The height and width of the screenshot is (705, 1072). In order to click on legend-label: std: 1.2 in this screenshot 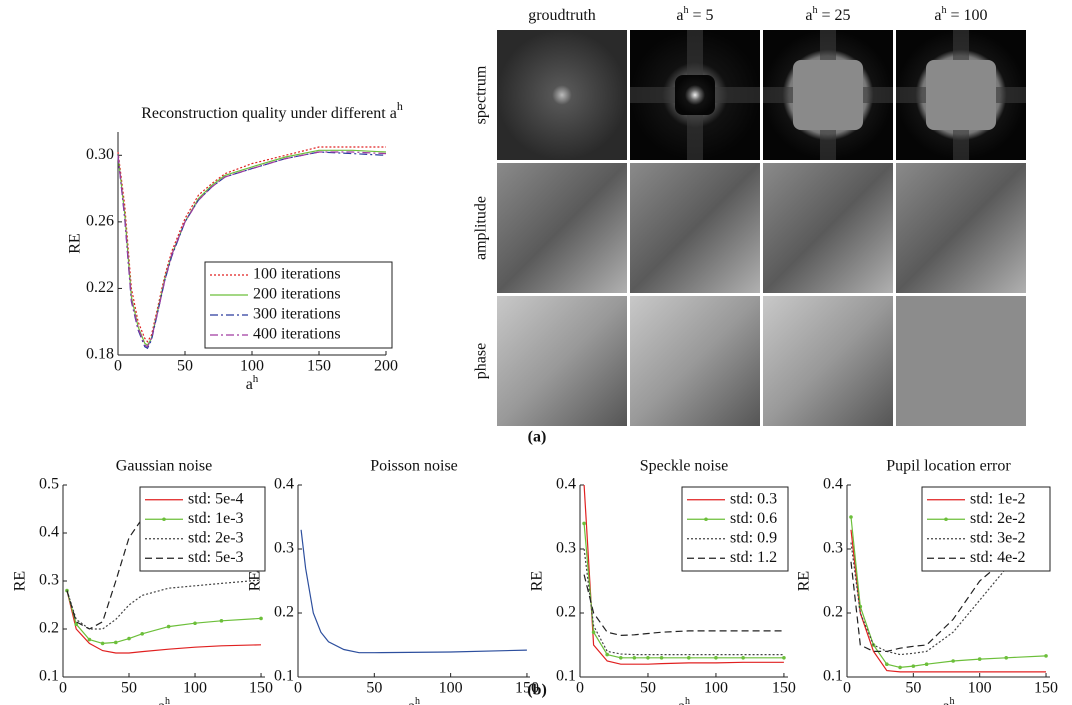, I will do `click(753, 557)`.